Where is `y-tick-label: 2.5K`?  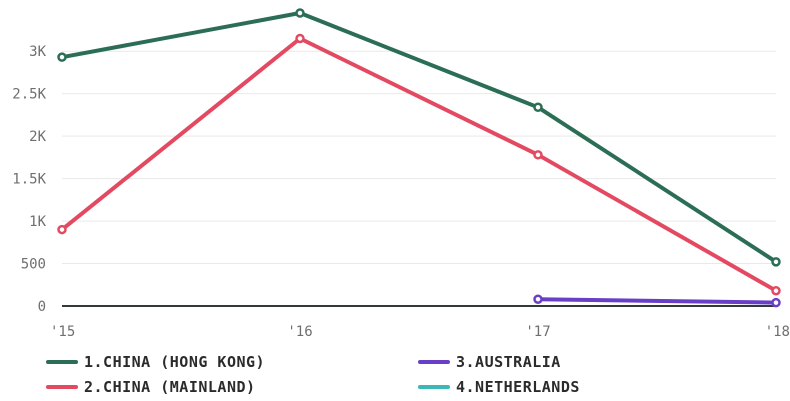 y-tick-label: 2.5K is located at coordinates (29, 95).